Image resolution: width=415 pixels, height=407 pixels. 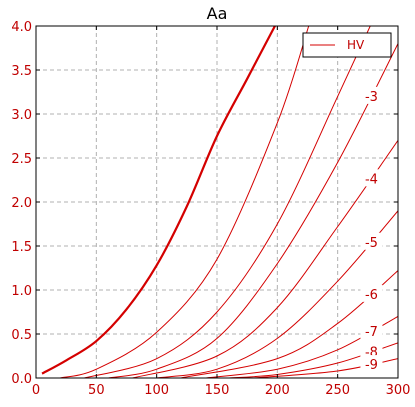 I want to click on curve-label: -9, so click(x=371, y=365).